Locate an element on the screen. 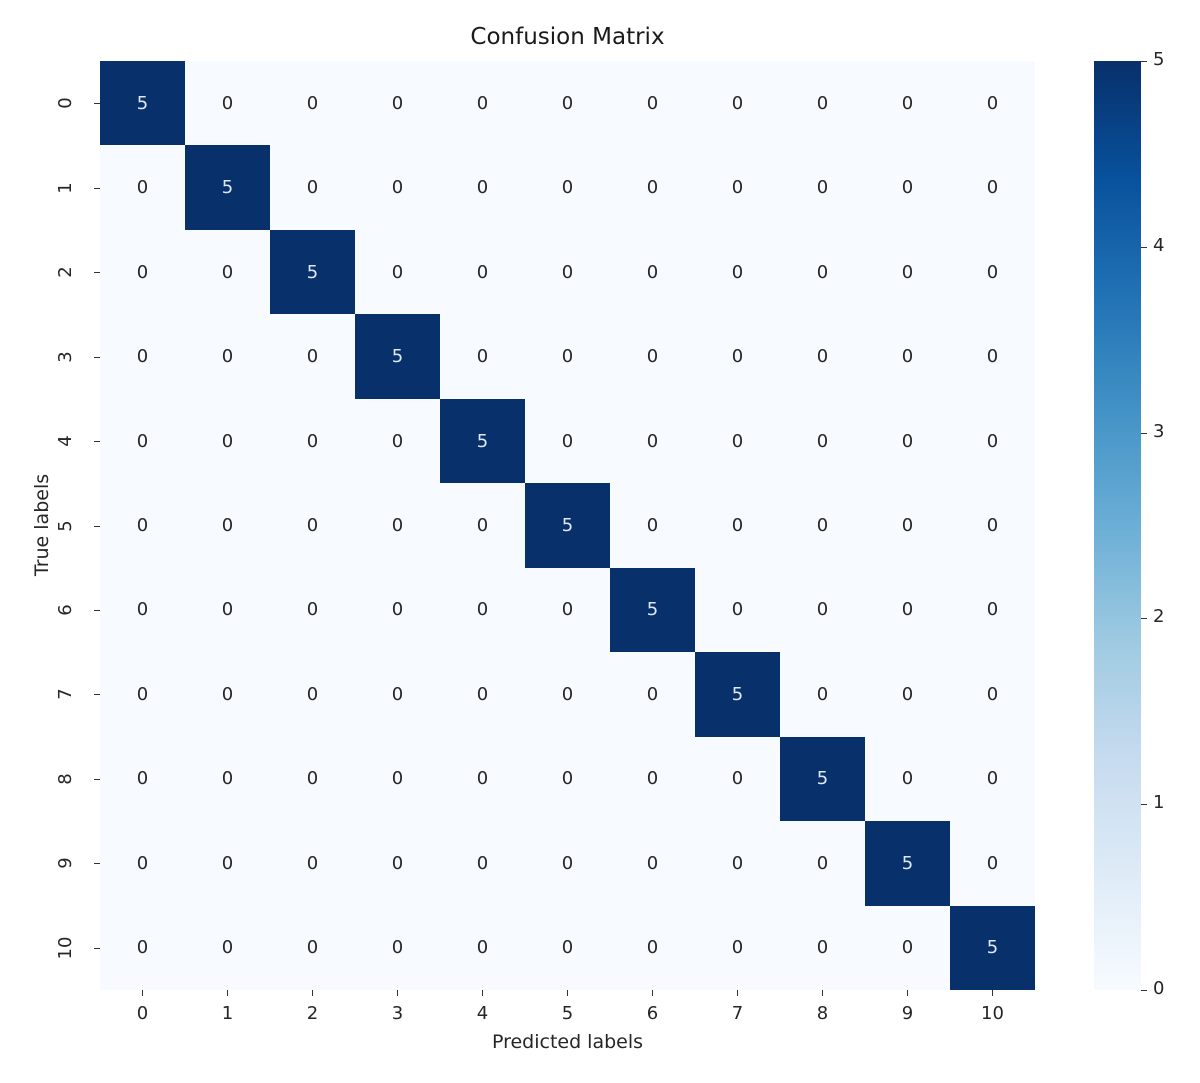  colorbar-tick-label: 3 is located at coordinates (1159, 431).